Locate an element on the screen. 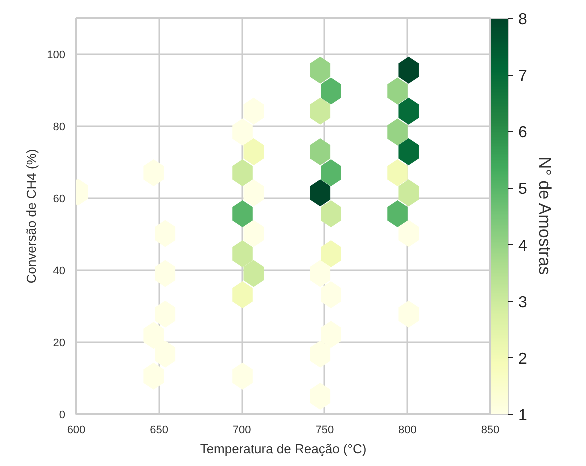 Image resolution: width=586 pixels, height=466 pixels. y-tick-label: 20 is located at coordinates (59, 344).